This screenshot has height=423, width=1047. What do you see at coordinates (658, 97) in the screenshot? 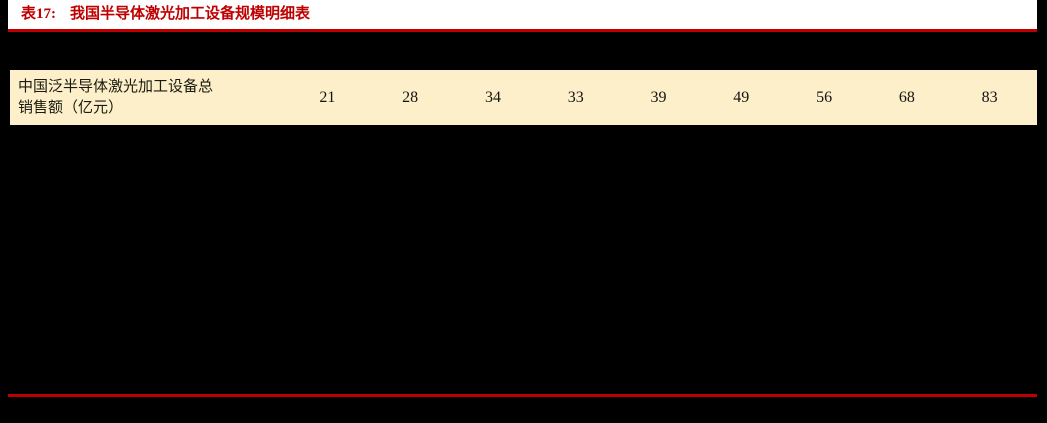
I see `table-cell: 39` at bounding box center [658, 97].